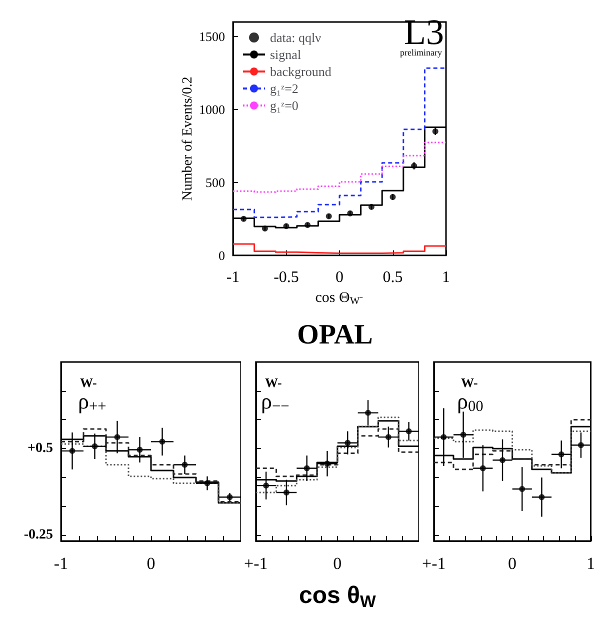 Image resolution: width=598 pixels, height=619 pixels. What do you see at coordinates (188, 138) in the screenshot?
I see `y-axis-title: Number of Events/0.2` at bounding box center [188, 138].